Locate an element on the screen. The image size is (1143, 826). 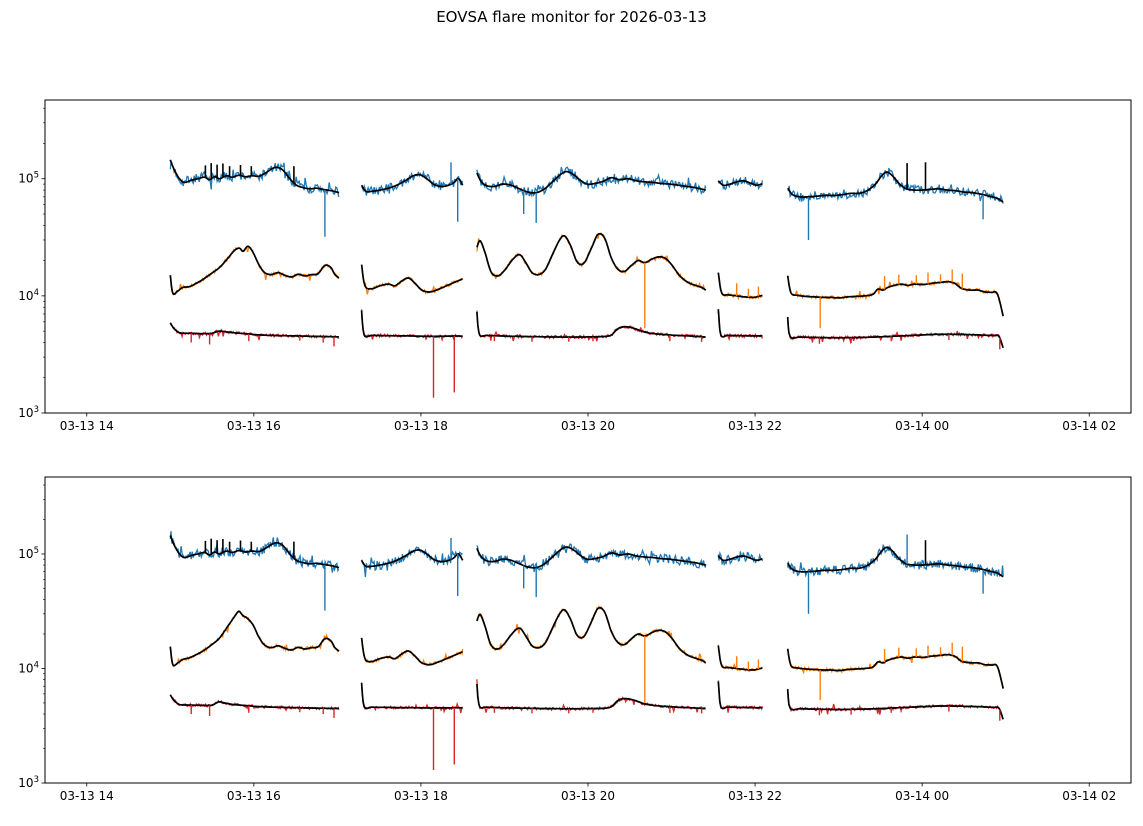
chart-title: EOVSA flare monitor for 2026-03-13 is located at coordinates (571, 17).